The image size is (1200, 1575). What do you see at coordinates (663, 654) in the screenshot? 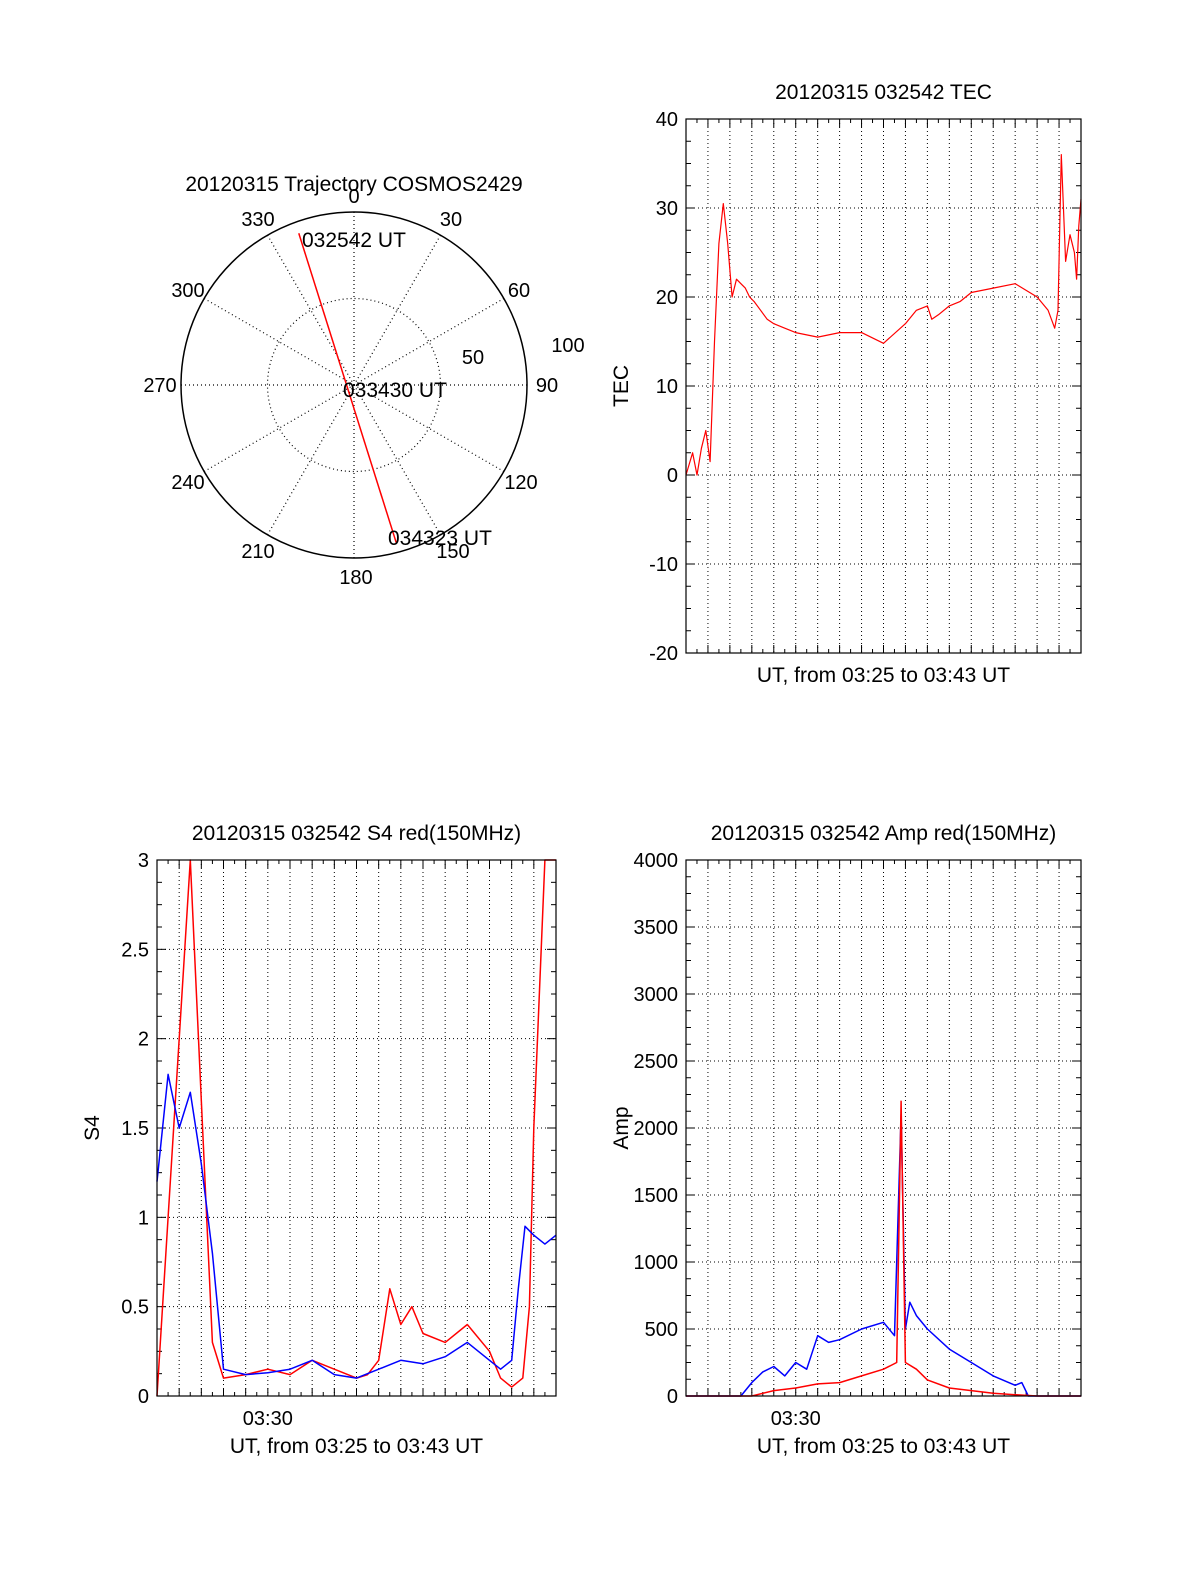
I see `y-tick-label: -20` at bounding box center [663, 654].